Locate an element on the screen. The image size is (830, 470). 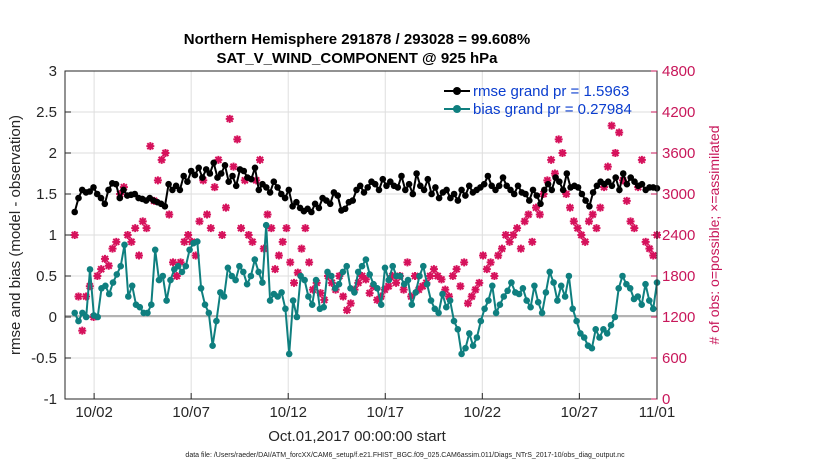
legend-rmse-label: rmse grand pr = 1.5963 is located at coordinates (551, 91).